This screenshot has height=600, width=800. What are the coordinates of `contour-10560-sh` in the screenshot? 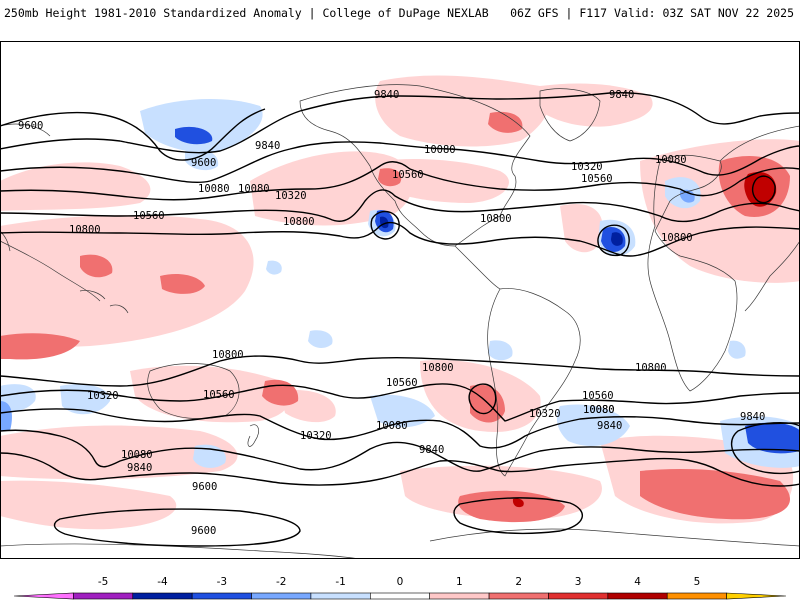 It's located at (400, 402).